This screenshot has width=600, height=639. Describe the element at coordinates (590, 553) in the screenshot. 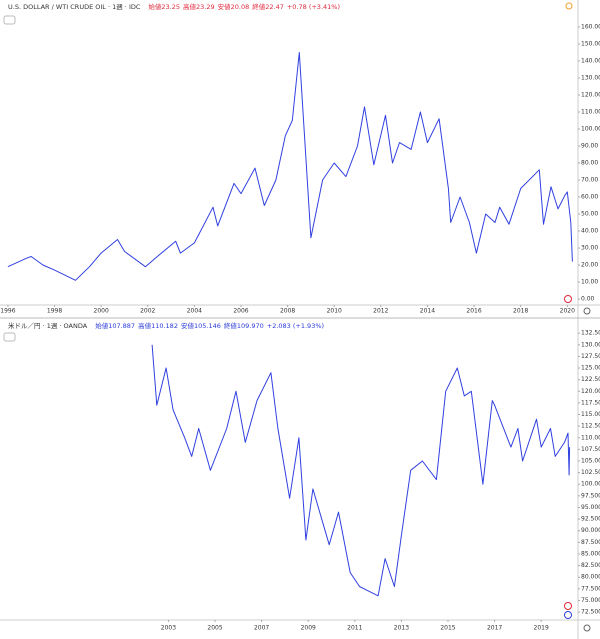

I see `y-tick-label: 85.000` at that location.